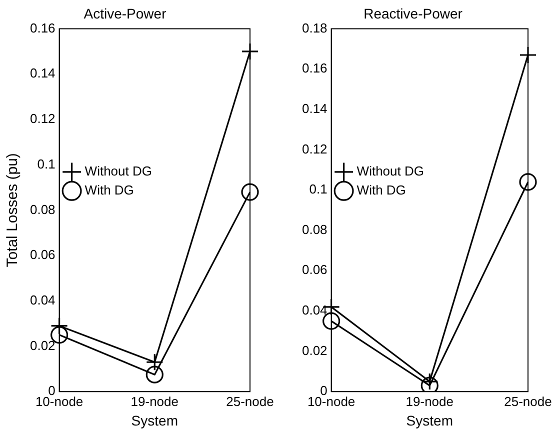 This screenshot has width=556, height=434. Describe the element at coordinates (315, 28) in the screenshot. I see `y-tick-label: 0.18` at that location.